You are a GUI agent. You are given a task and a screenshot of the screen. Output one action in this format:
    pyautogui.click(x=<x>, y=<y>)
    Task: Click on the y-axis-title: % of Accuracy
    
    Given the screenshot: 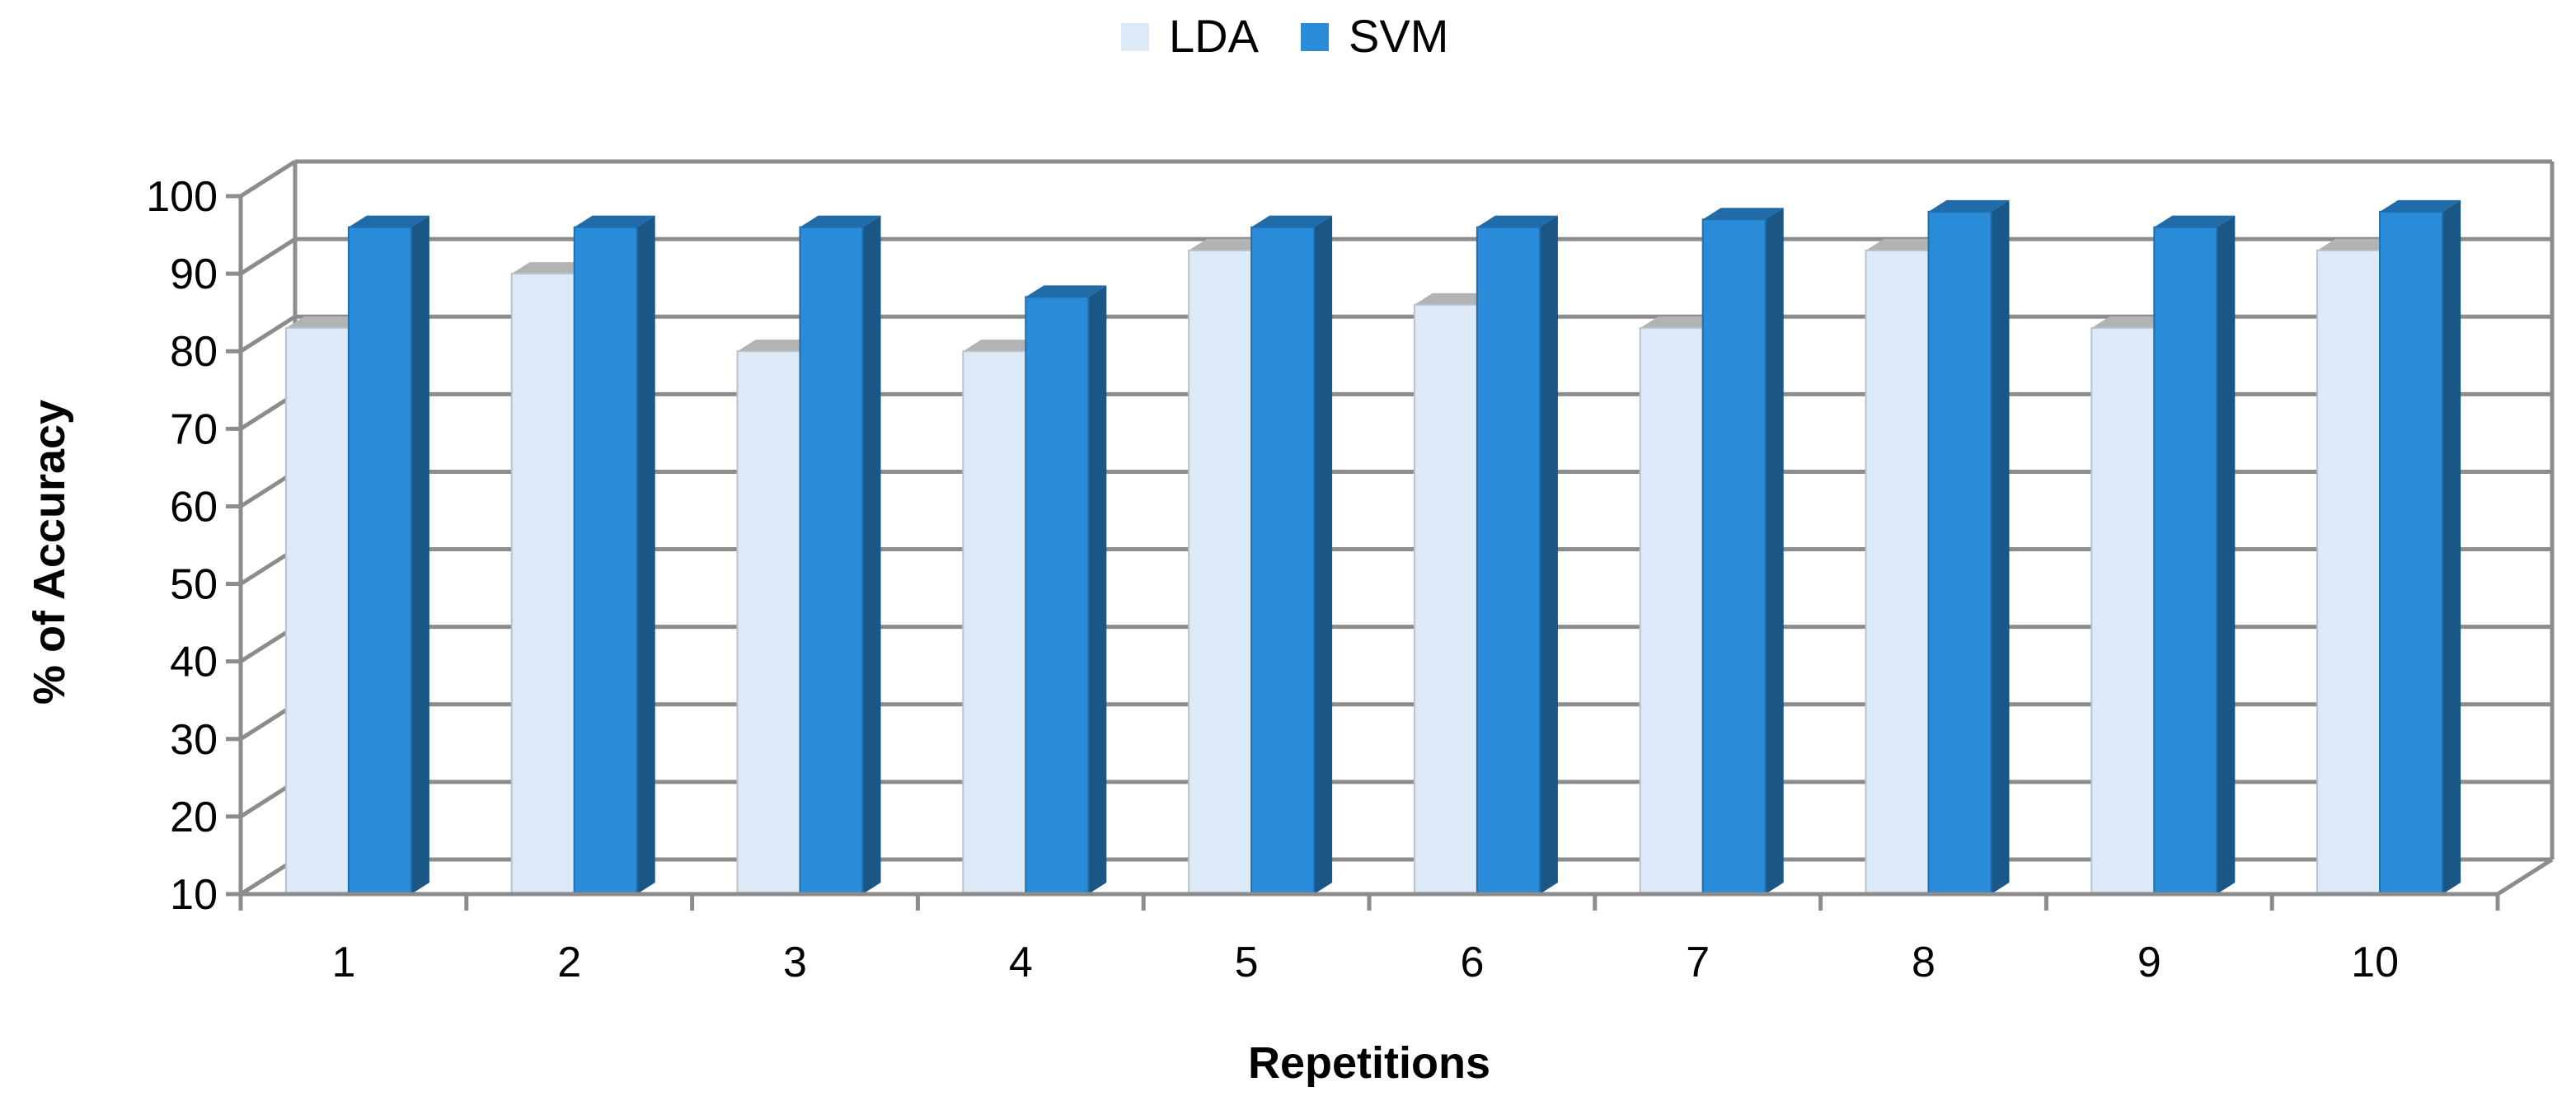 What is the action you would take?
    pyautogui.click(x=50, y=552)
    